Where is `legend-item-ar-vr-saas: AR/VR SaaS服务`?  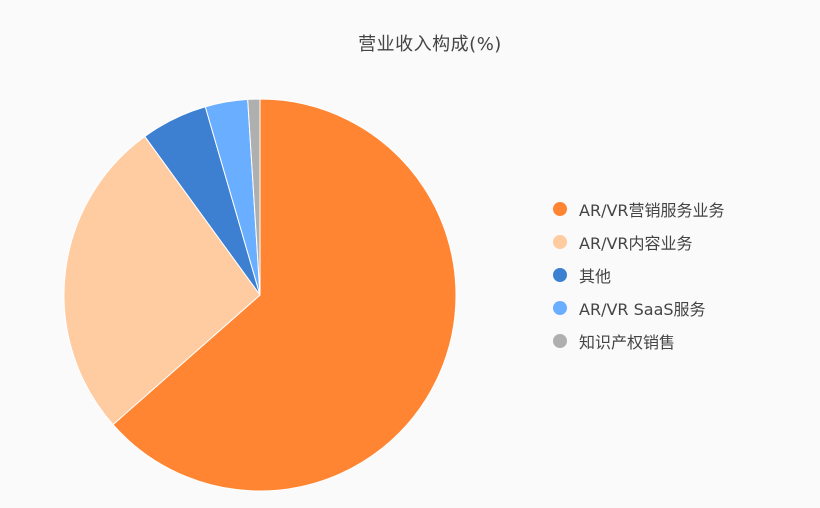 legend-item-ar-vr-saas: AR/VR SaaS服务 is located at coordinates (639, 307).